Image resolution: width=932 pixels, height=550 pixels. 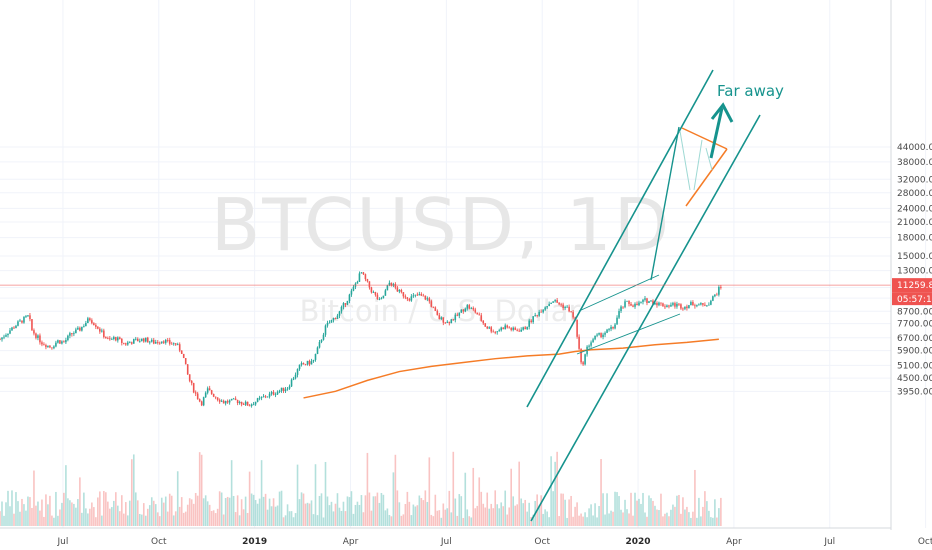 What do you see at coordinates (912, 292) in the screenshot?
I see `last-price-tag: 11259.82 05:57:13` at bounding box center [912, 292].